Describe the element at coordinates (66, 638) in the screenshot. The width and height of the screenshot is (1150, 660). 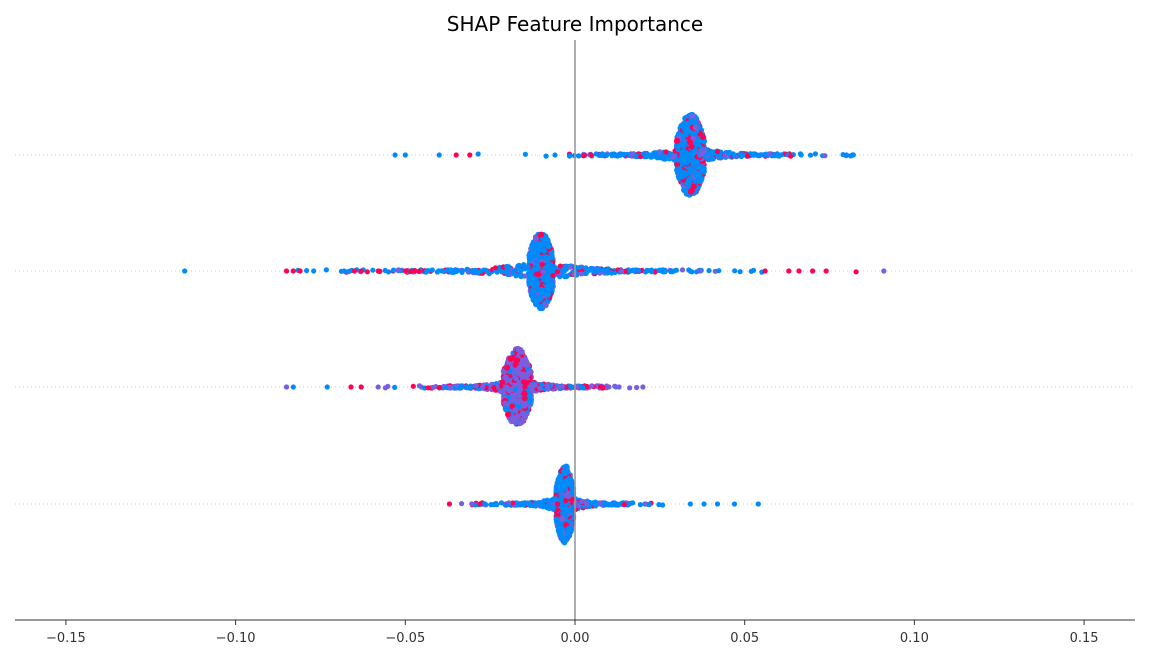
I see `x-tick-label: −0.15` at that location.